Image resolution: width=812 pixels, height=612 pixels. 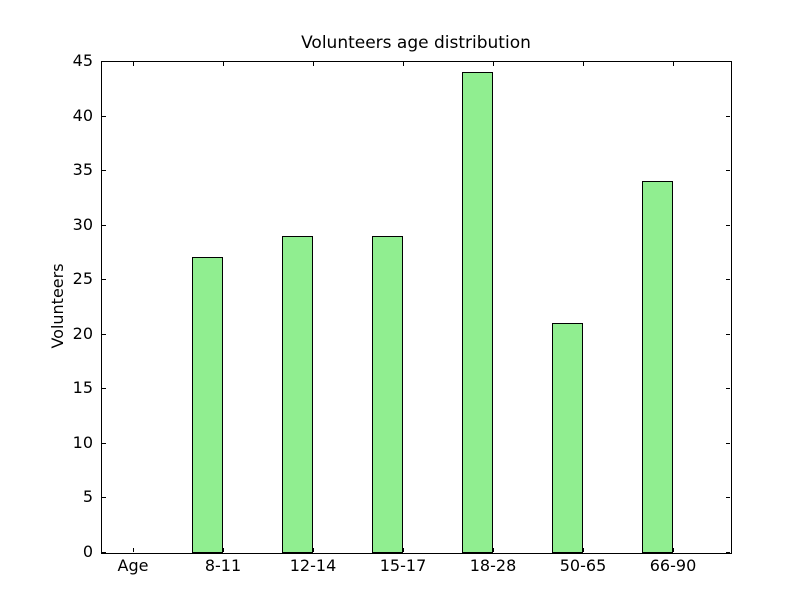 I want to click on x-tick-label: 66-90, so click(x=673, y=565).